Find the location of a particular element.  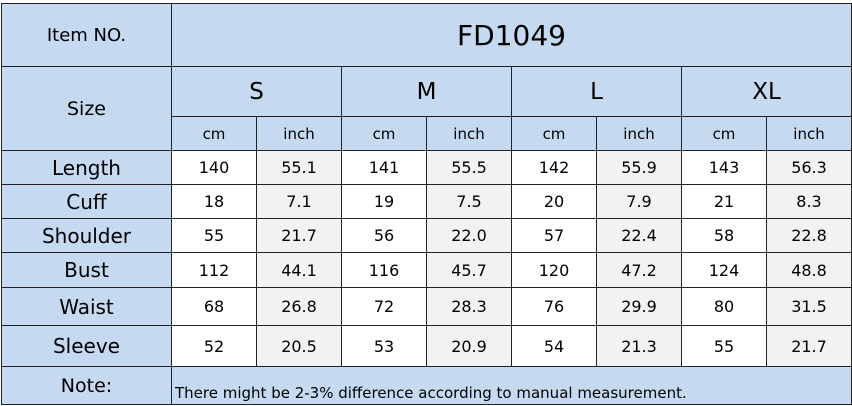

value-cell: 80 is located at coordinates (724, 306).